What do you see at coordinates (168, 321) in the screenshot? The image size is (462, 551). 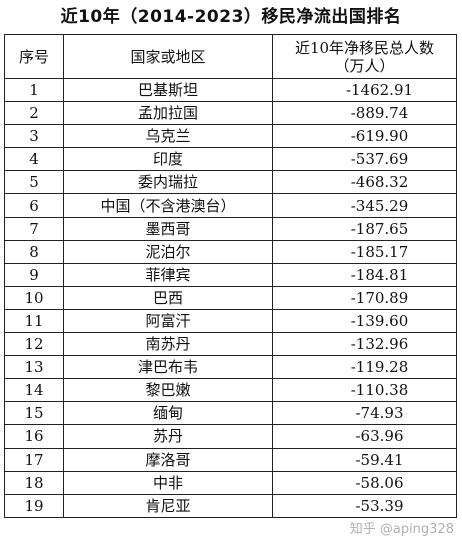 I see `row-country: 阿富汗` at bounding box center [168, 321].